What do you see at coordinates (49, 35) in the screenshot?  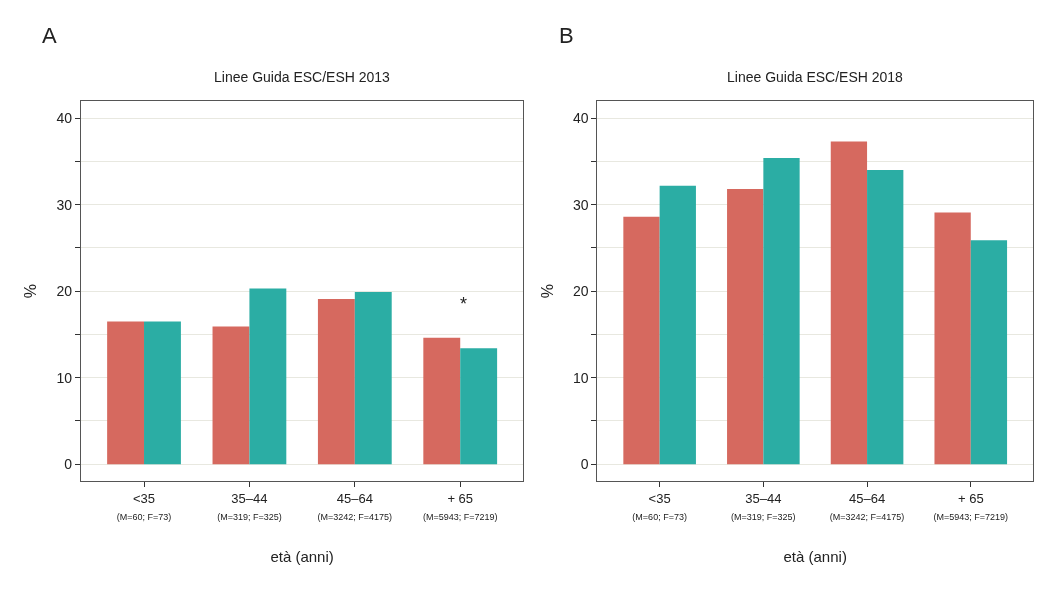 I see `text: A` at bounding box center [49, 35].